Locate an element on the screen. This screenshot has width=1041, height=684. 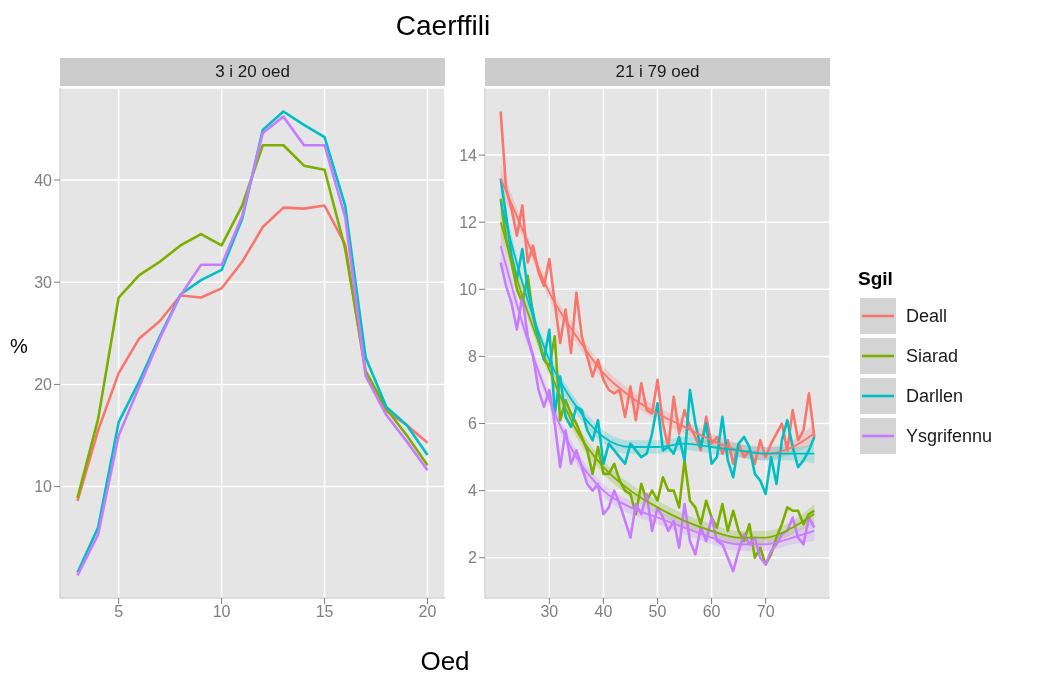
x-tick-label: 70 is located at coordinates (765, 612).